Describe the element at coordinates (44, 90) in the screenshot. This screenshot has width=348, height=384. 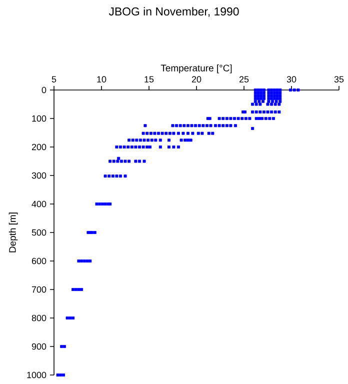
I see `y-tick-label: 0` at that location.